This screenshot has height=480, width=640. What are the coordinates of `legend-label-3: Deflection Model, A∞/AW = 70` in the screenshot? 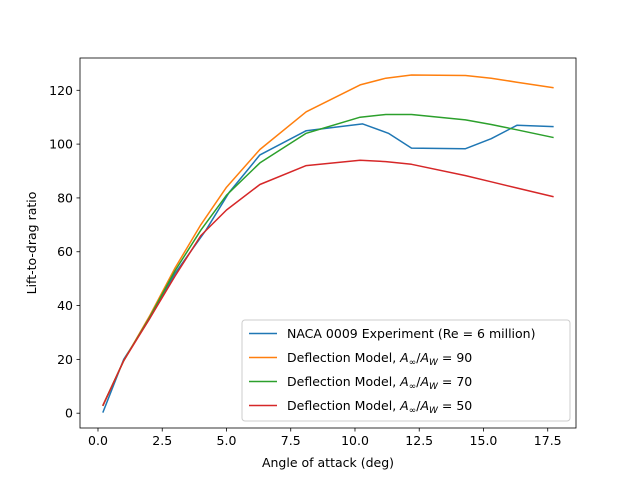 It's located at (379, 383).